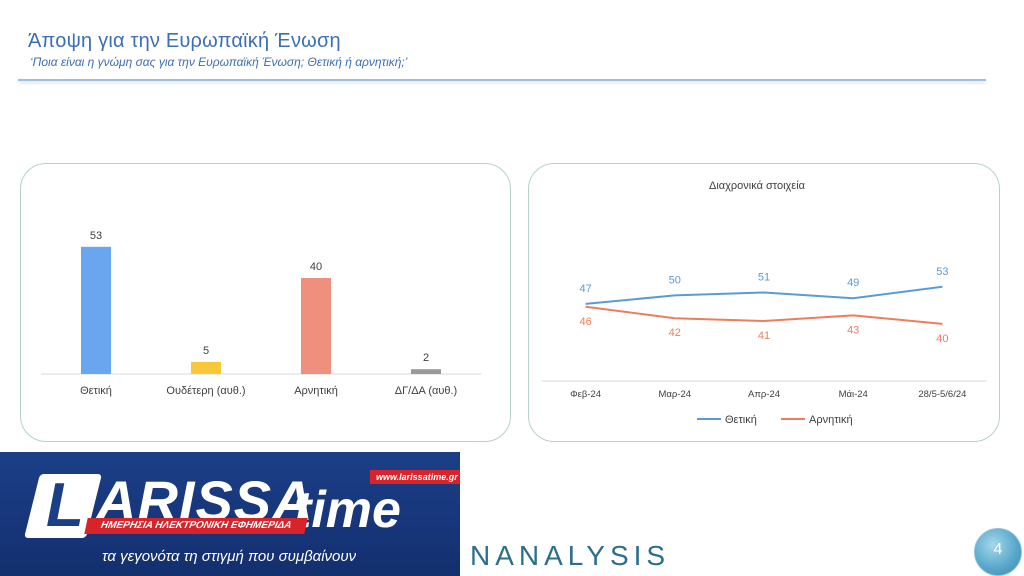 The height and width of the screenshot is (576, 1024). I want to click on point-value-label: 43, so click(853, 330).